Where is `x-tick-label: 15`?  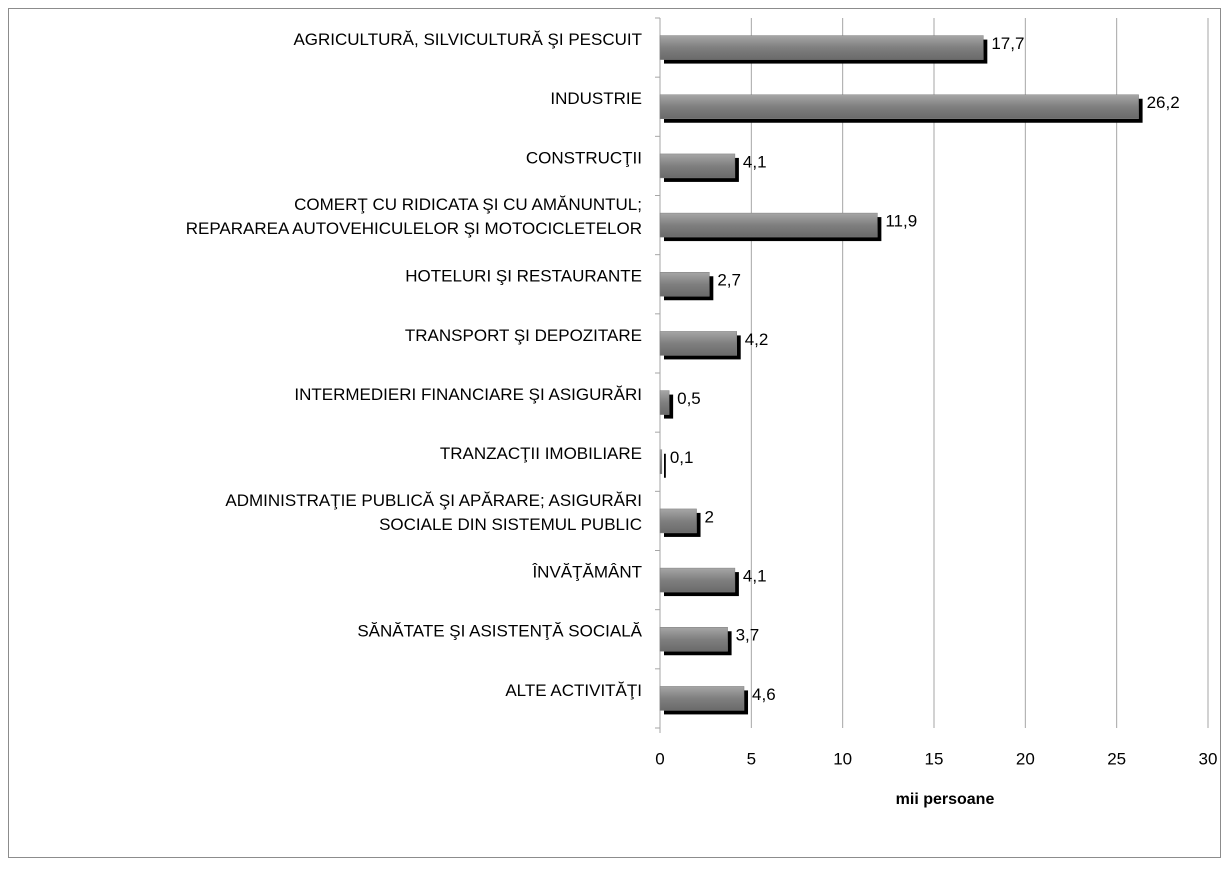
x-tick-label: 15 is located at coordinates (934, 758).